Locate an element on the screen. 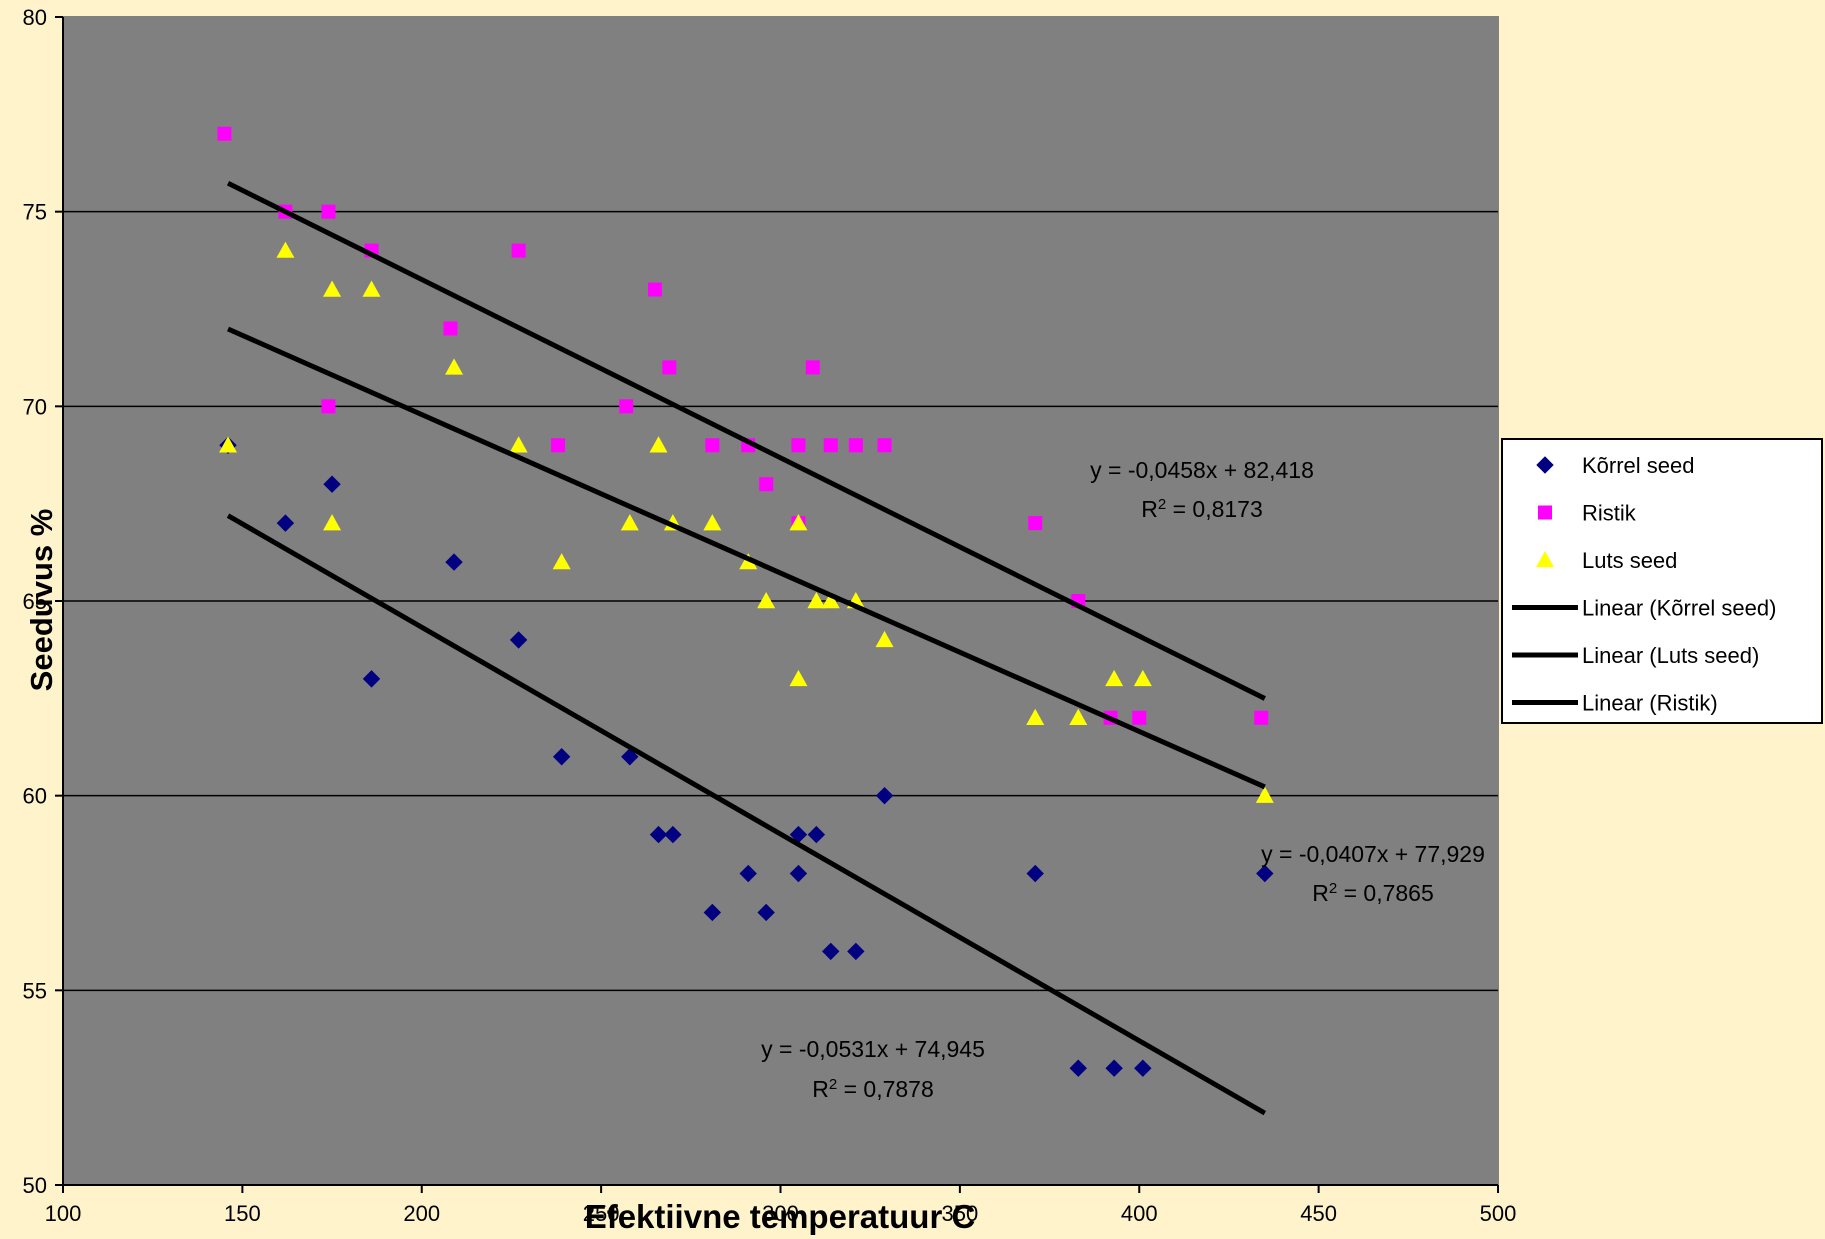  legend-label: Linear (Ristik) is located at coordinates (1650, 703).